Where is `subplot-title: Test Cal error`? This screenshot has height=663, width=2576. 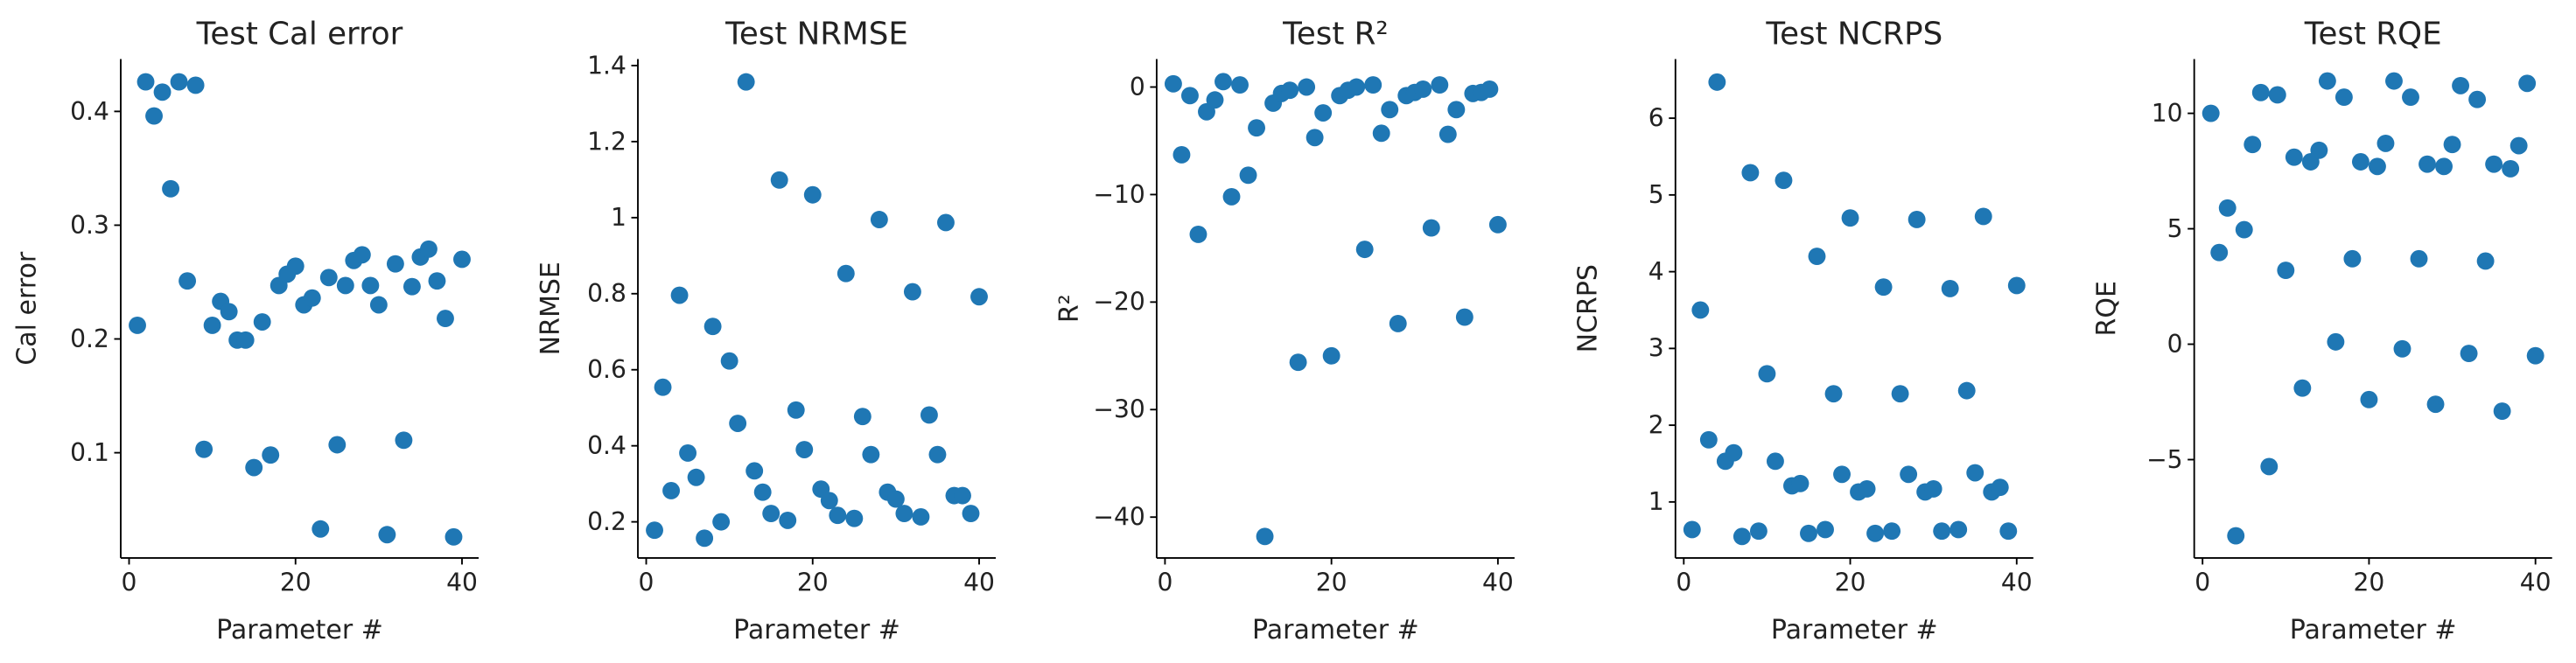 subplot-title: Test Cal error is located at coordinates (299, 34).